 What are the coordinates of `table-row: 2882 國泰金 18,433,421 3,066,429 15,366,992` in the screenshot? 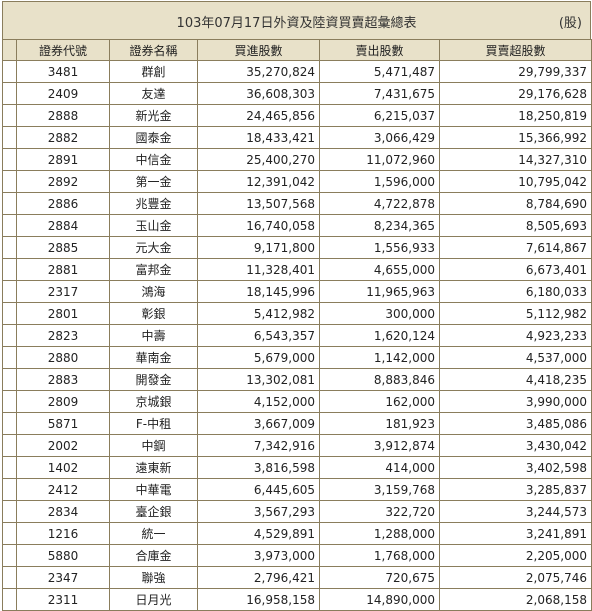 It's located at (297, 137).